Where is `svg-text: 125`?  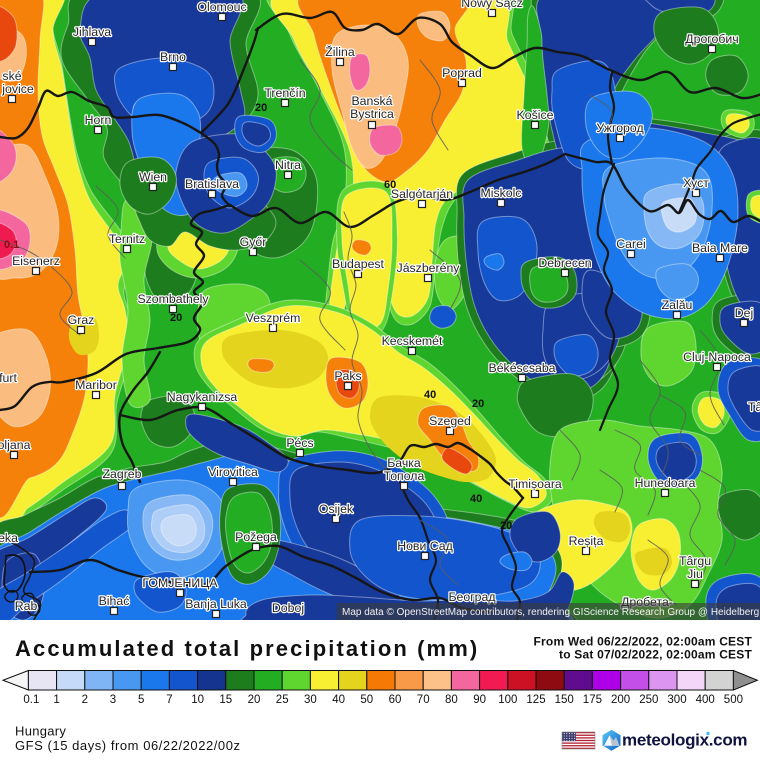 svg-text: 125 is located at coordinates (535, 700).